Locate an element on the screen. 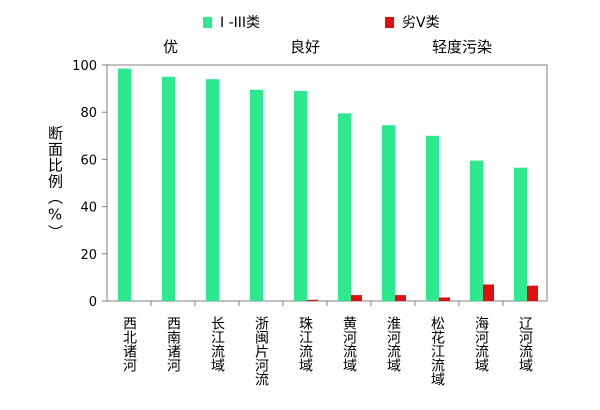  x-category-label: 海河流域 is located at coordinates (481, 344).